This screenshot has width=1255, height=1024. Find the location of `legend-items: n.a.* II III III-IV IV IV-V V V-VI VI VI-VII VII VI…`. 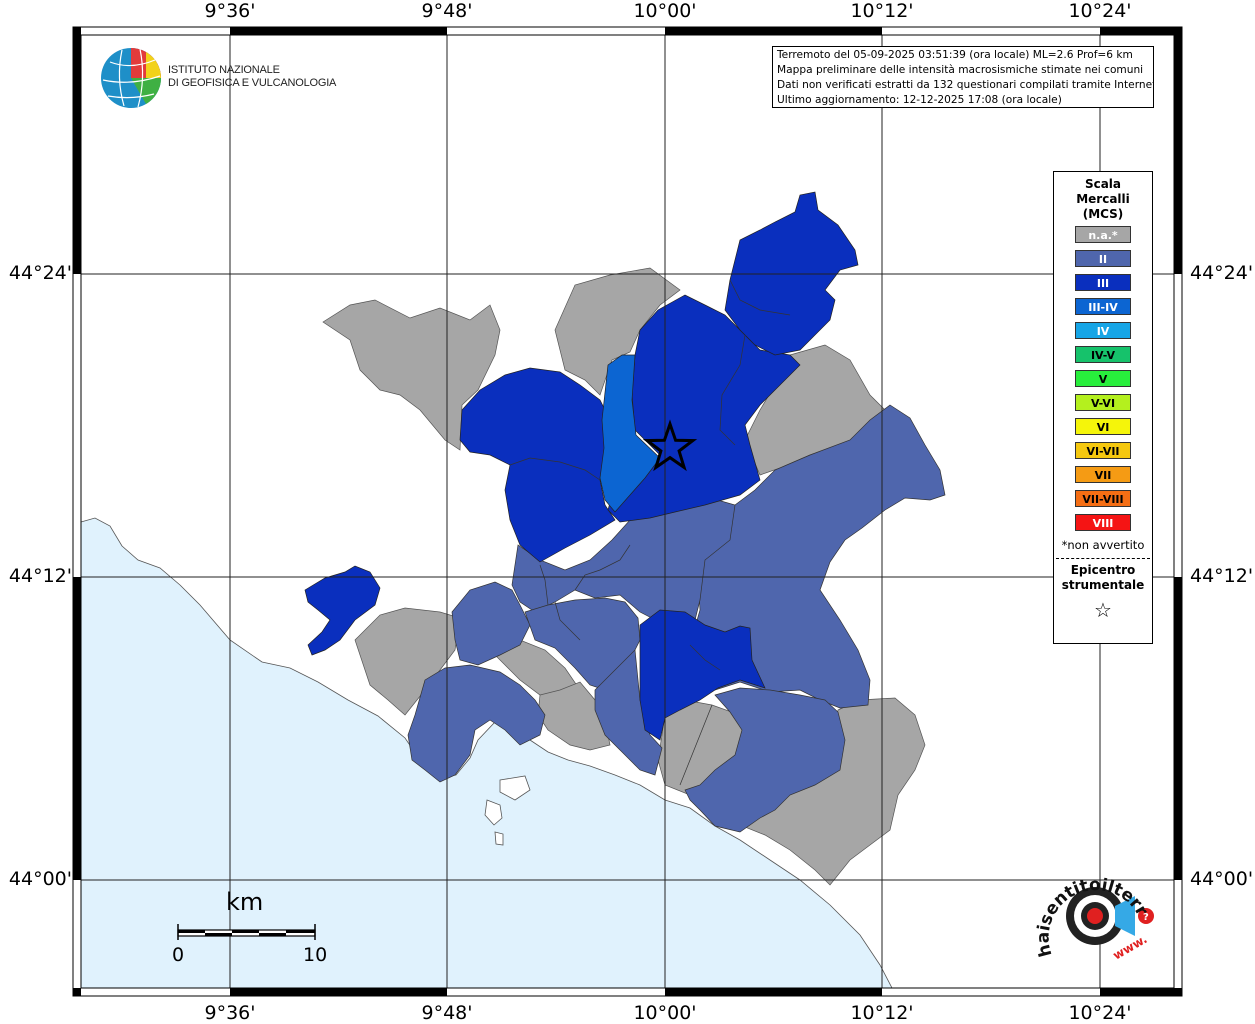

legend-items: n.a.* II III III-IV IV IV-V V V-VI VI VI-VII VII VI… is located at coordinates (1103, 378).